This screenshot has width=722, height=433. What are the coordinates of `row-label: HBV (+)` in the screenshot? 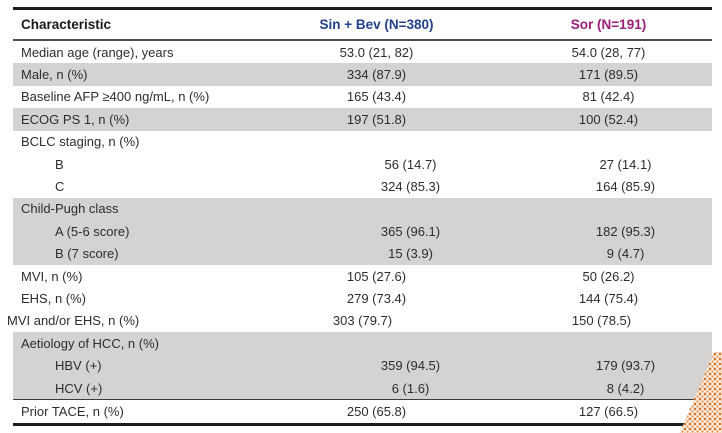 It's located at (78, 366).